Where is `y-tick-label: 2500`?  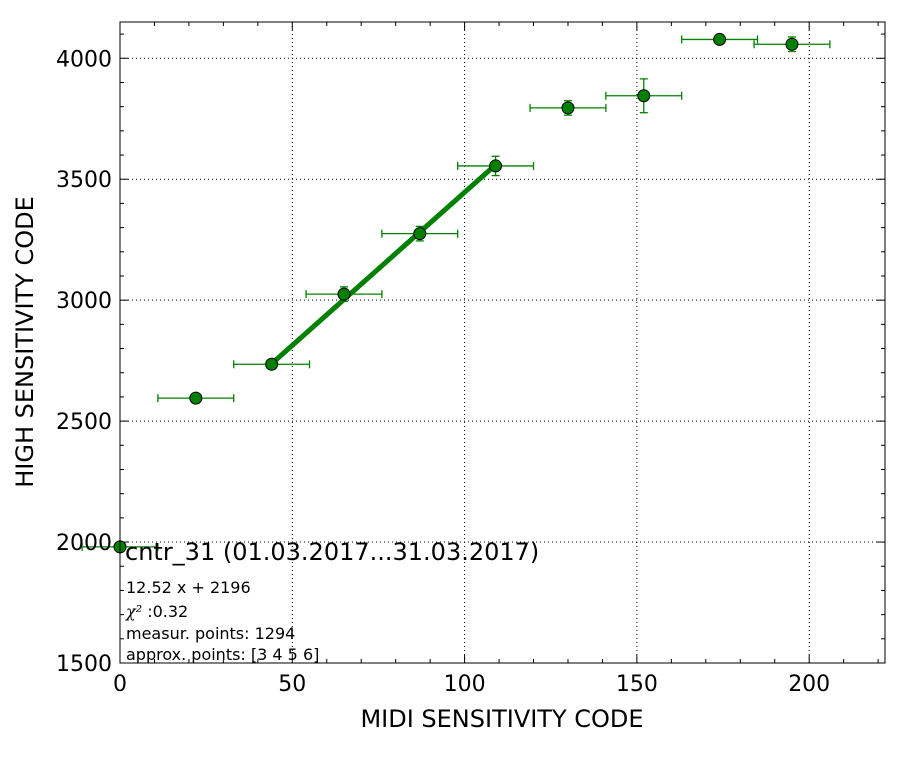
y-tick-label: 2500 is located at coordinates (84, 422).